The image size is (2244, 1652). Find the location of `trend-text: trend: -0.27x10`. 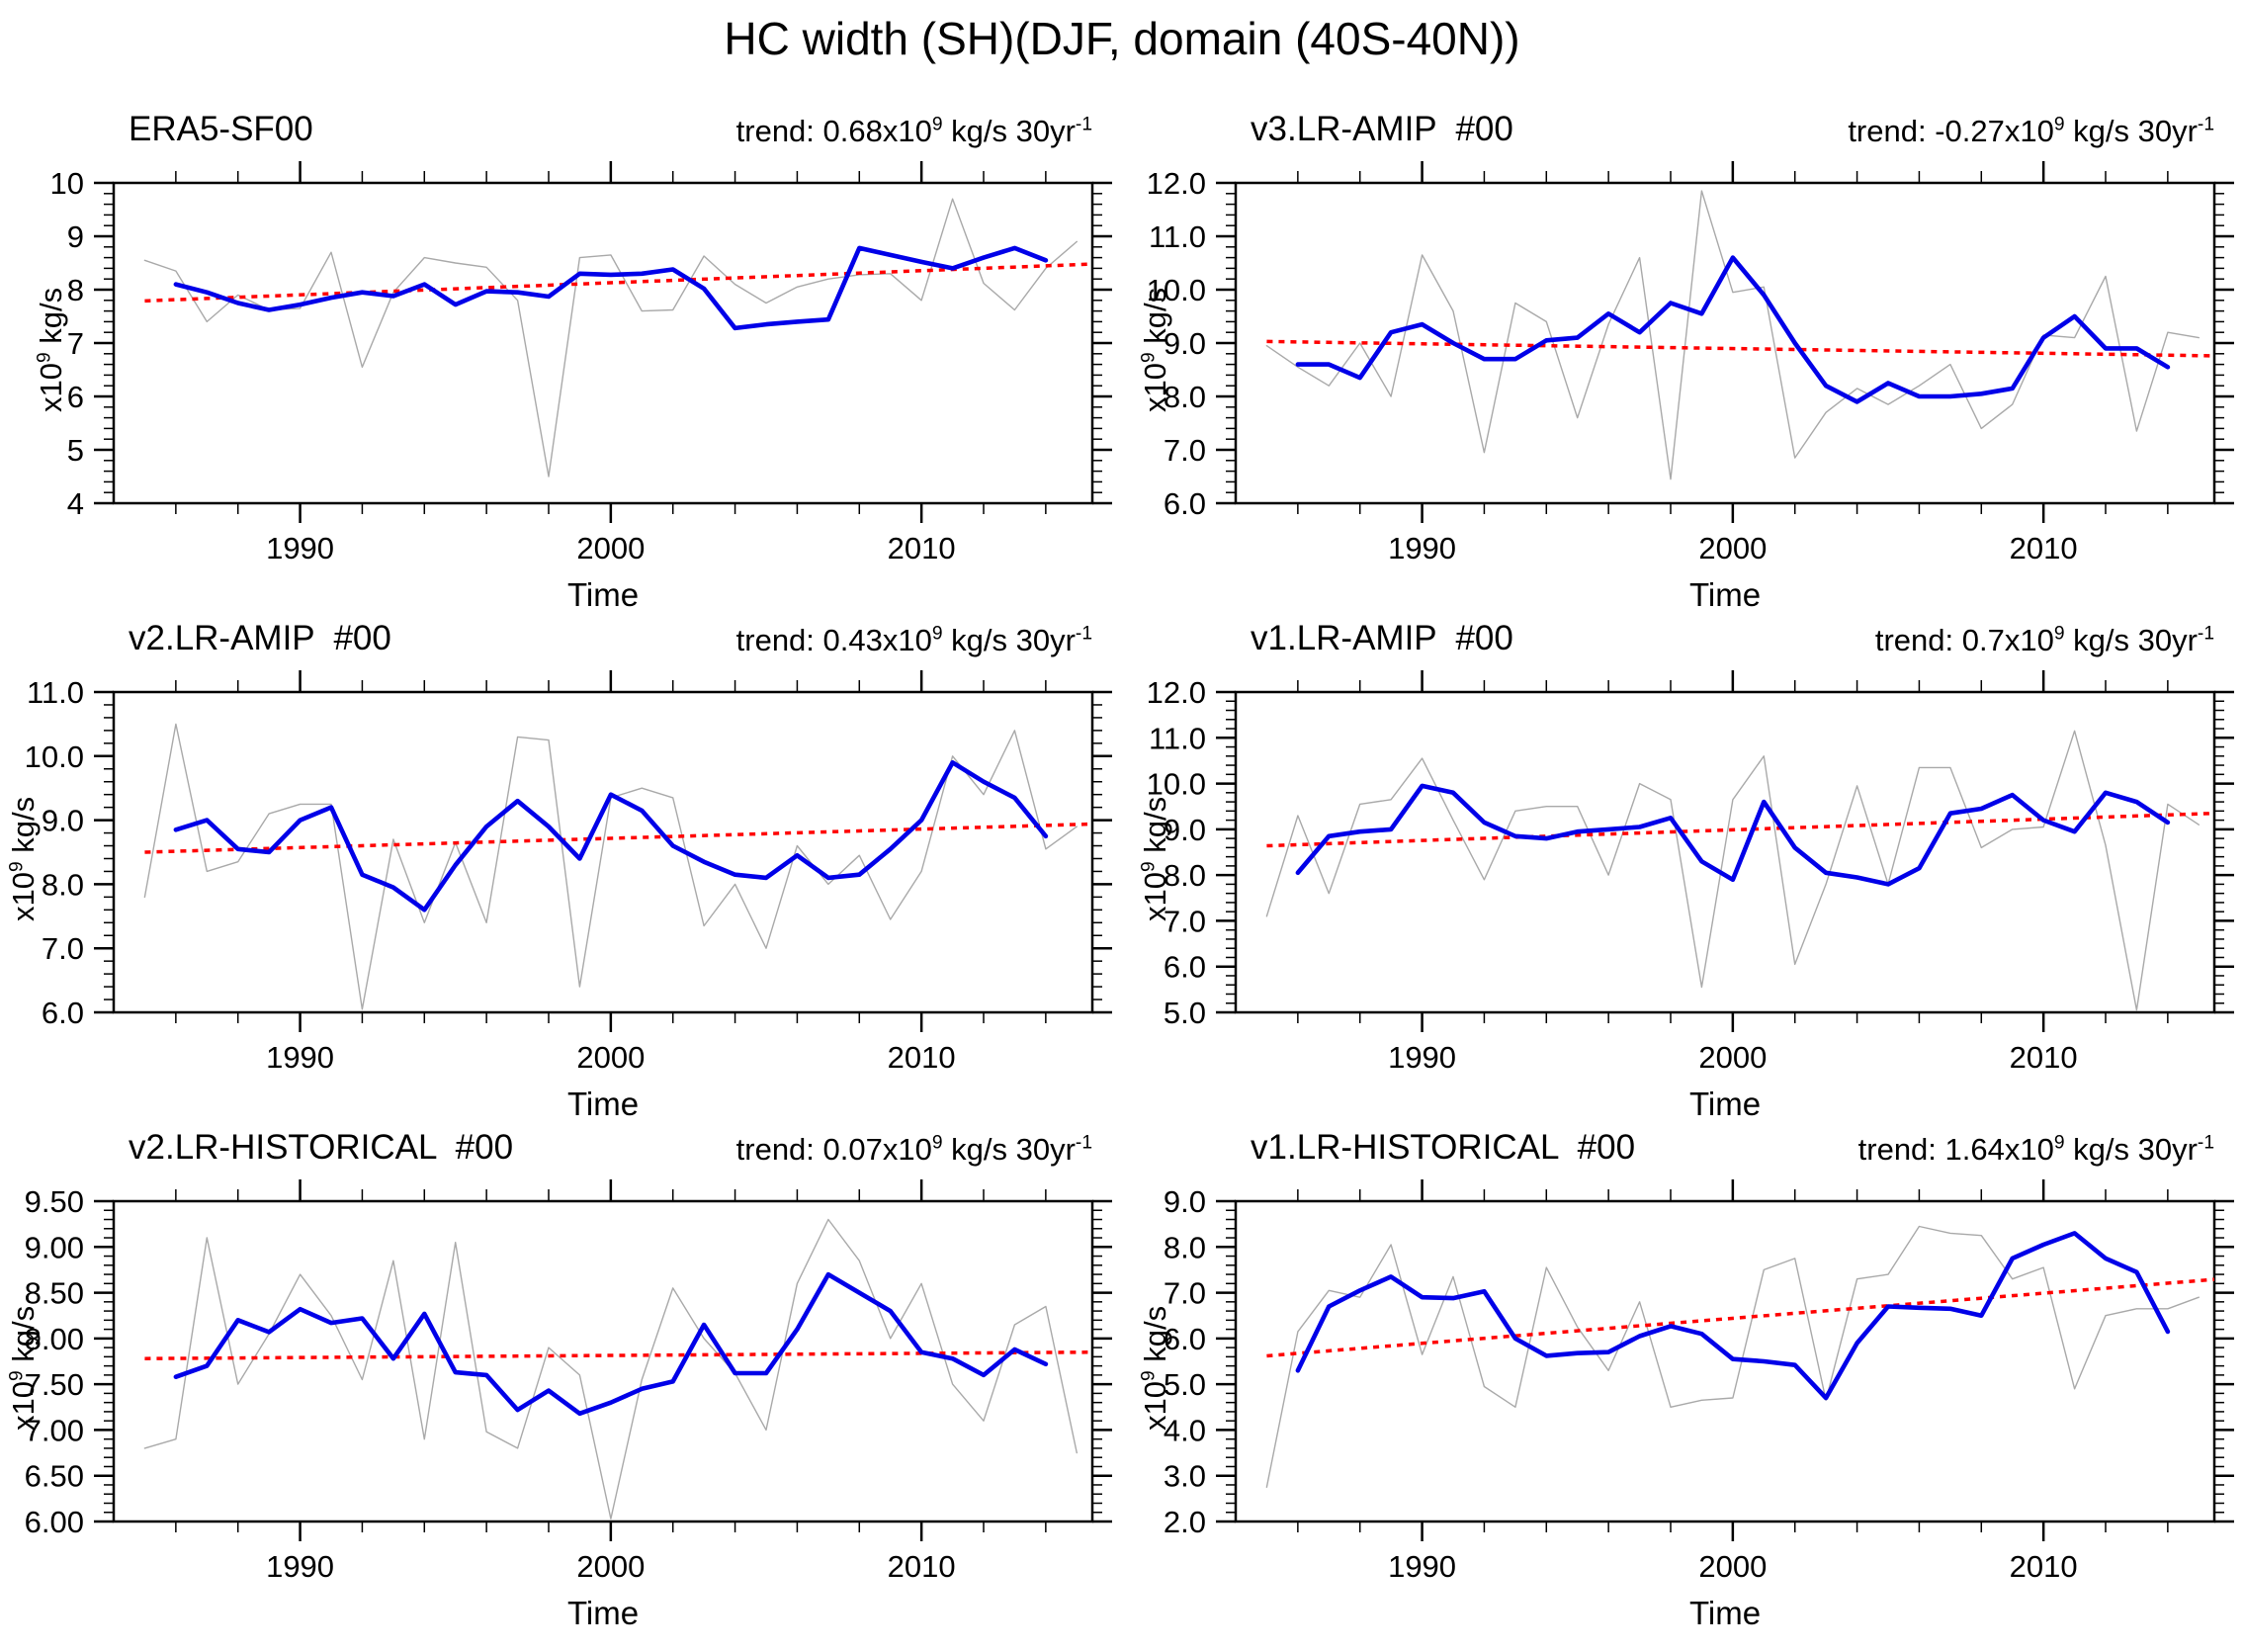

trend-text: trend: -0.27x10 is located at coordinates (1951, 131).